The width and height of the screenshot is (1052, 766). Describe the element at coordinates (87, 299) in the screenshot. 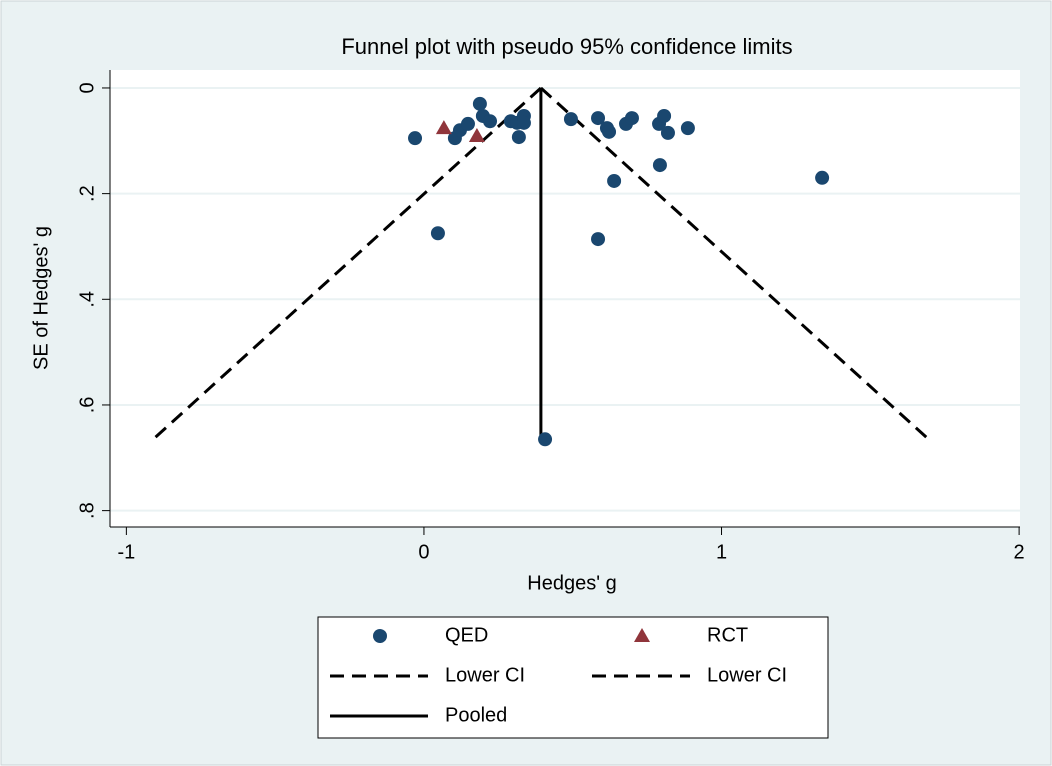

I see `y-tick-label: .4` at that location.